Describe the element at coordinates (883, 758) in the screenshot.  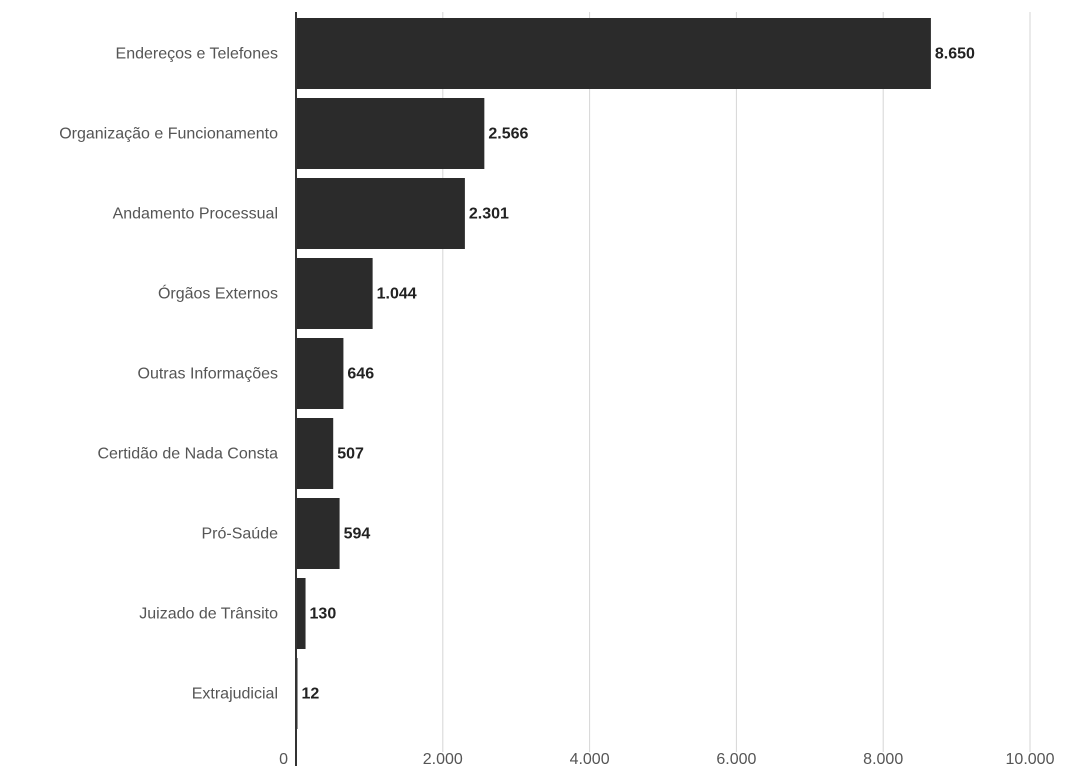
I see `x-tick-label: 8.000` at that location.